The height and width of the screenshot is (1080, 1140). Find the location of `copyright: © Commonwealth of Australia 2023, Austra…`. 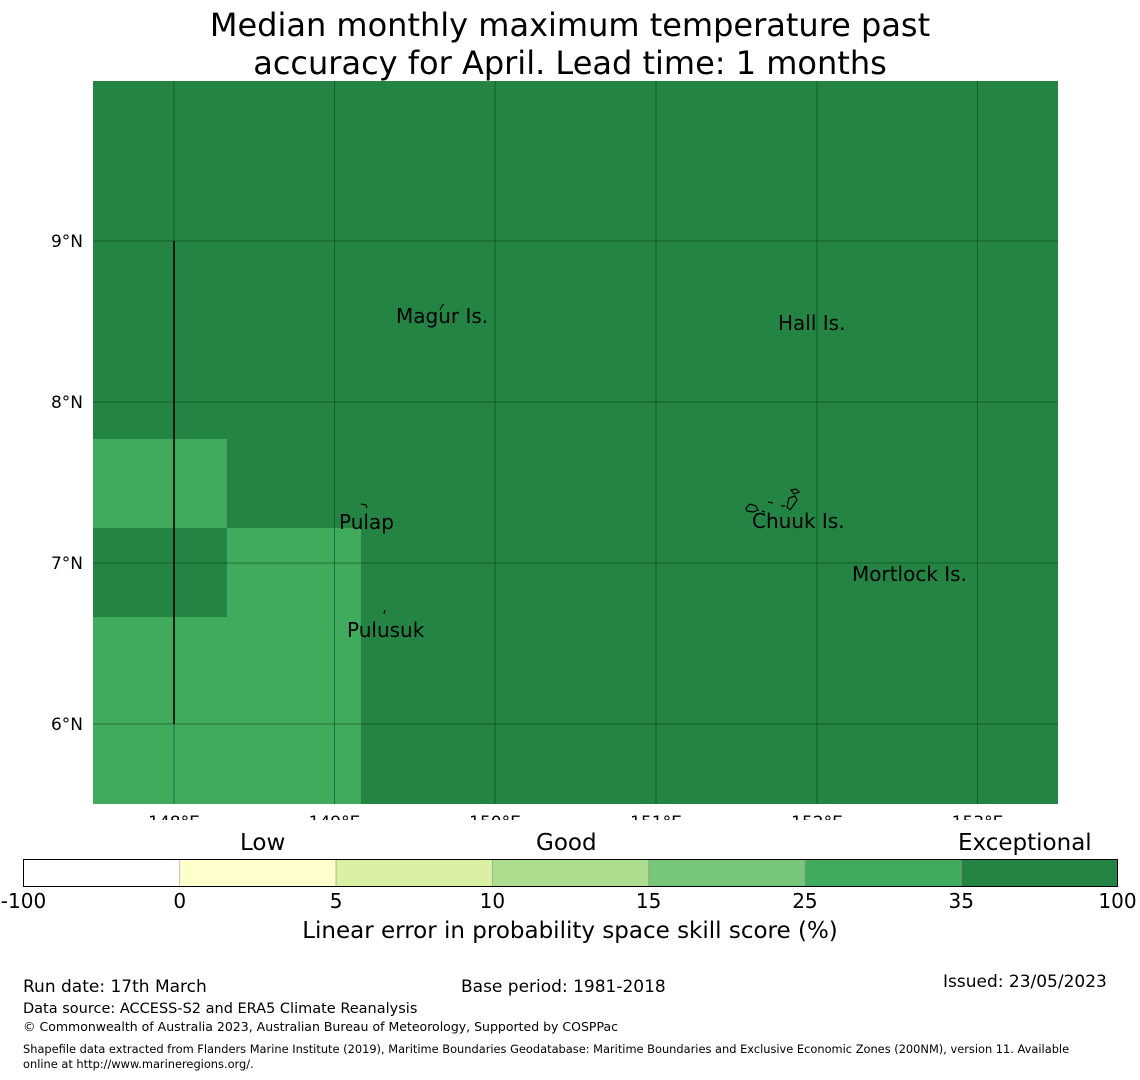

copyright: © Commonwealth of Australia 2023, Austra… is located at coordinates (320, 1026).